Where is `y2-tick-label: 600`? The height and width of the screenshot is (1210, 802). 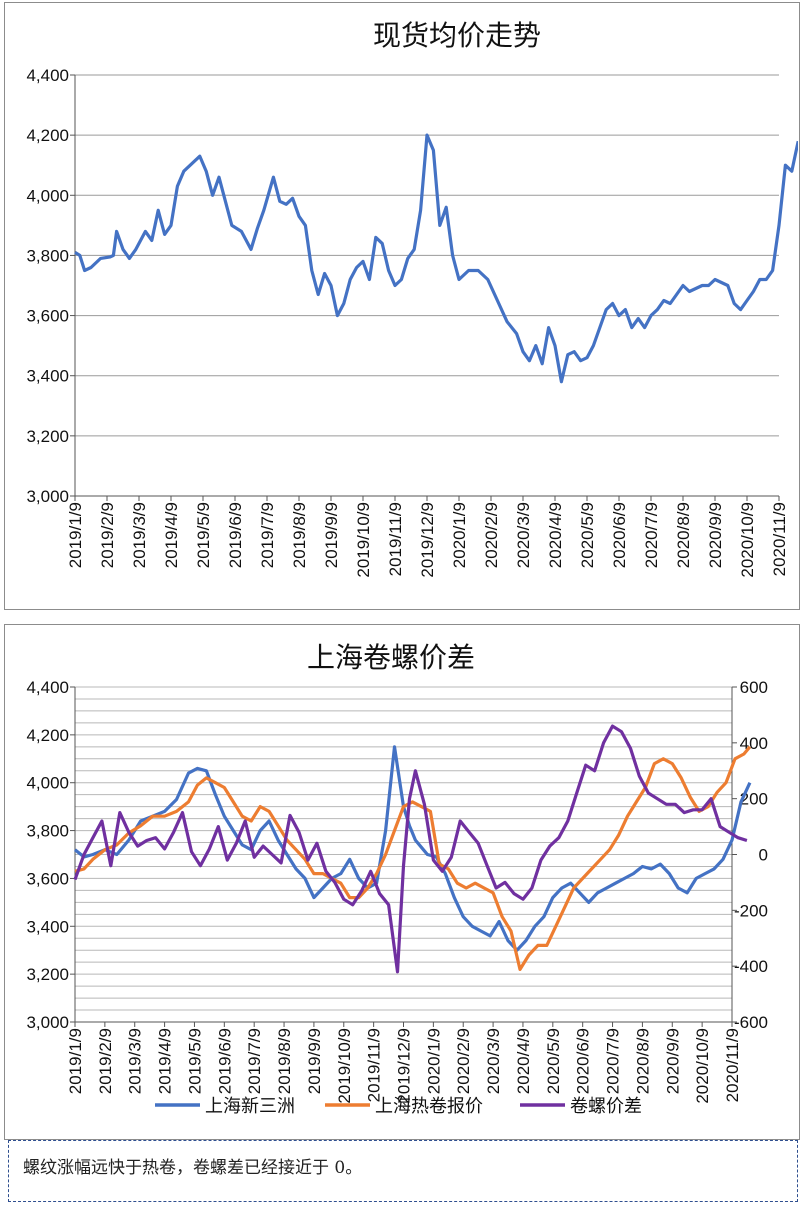
y2-tick-label: 600 is located at coordinates (754, 687).